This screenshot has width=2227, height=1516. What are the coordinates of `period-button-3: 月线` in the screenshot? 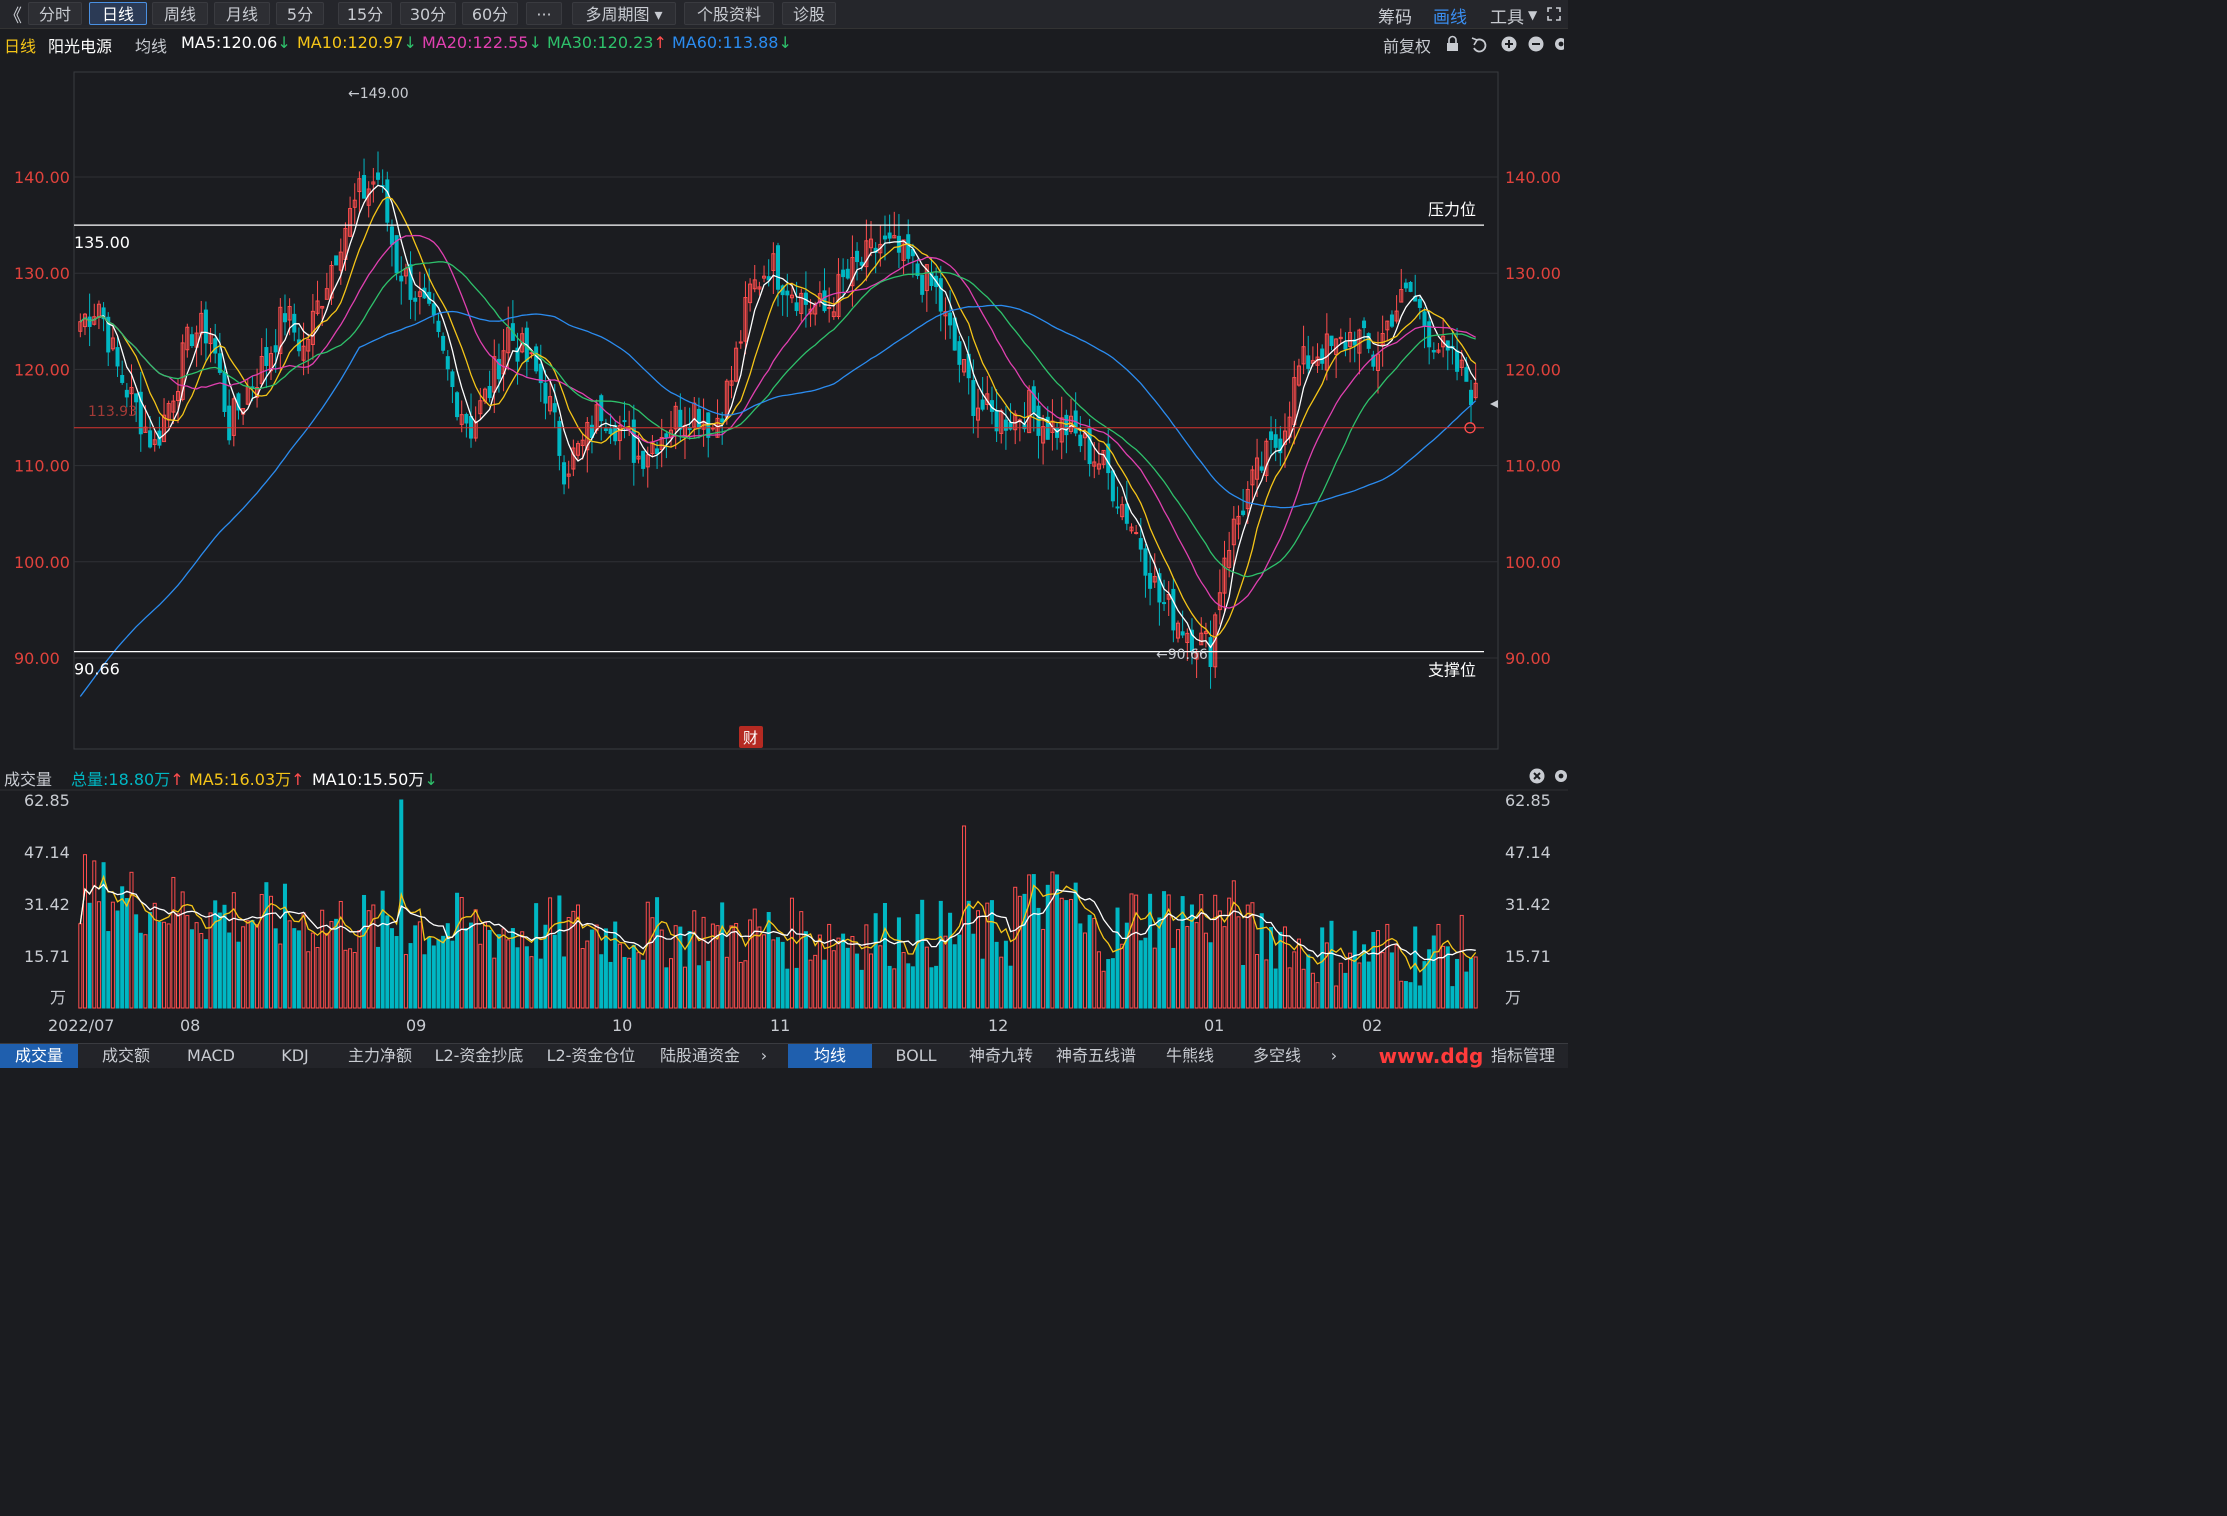 It's located at (242, 13).